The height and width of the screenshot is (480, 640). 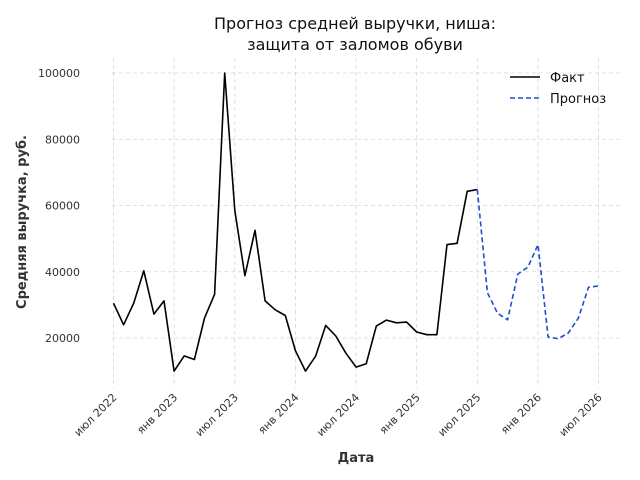 What do you see at coordinates (62, 139) in the screenshot?
I see `y-tick-label: 80000` at bounding box center [62, 139].